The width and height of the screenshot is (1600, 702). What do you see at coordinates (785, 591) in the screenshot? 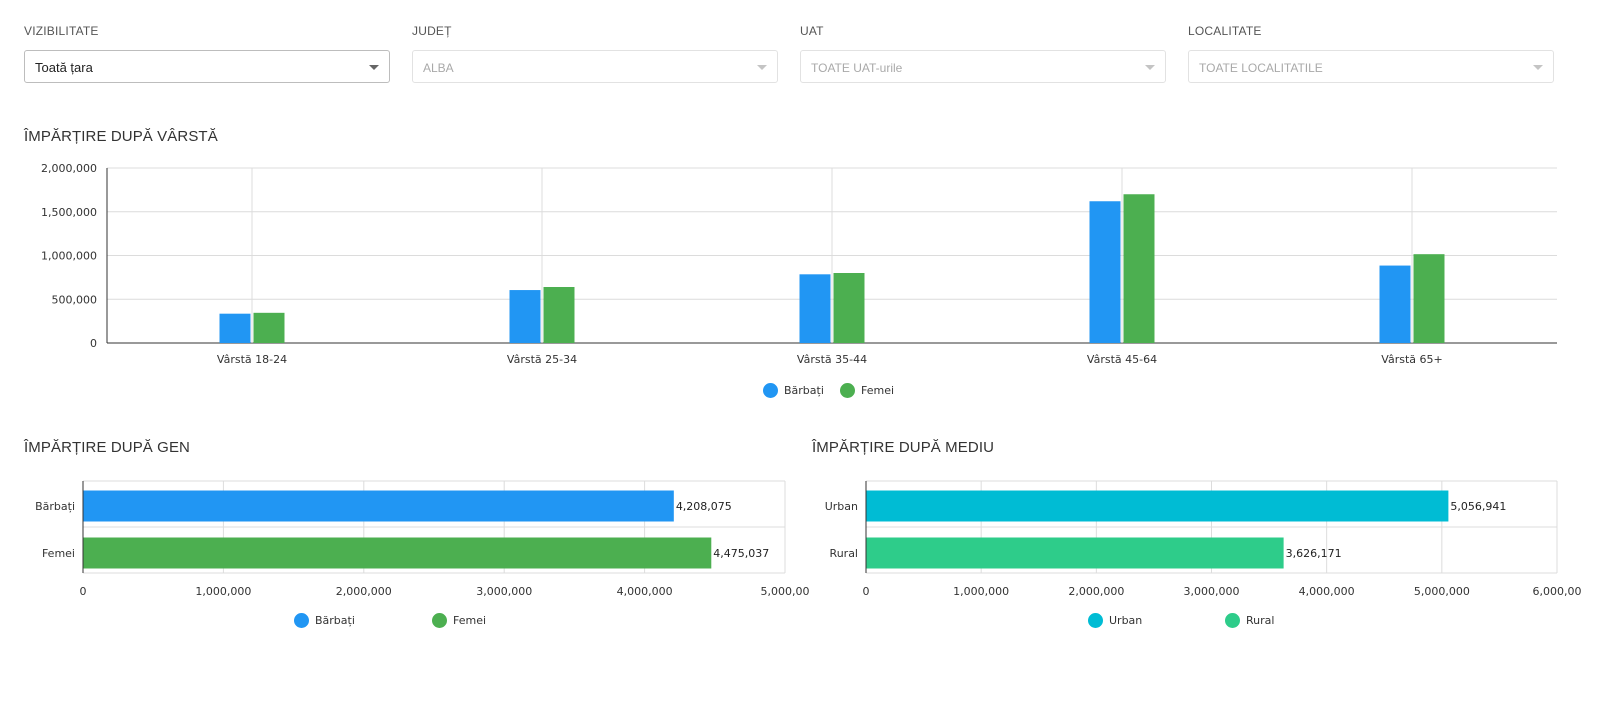
I see `x-tick-label: 5,000,00` at bounding box center [785, 591].